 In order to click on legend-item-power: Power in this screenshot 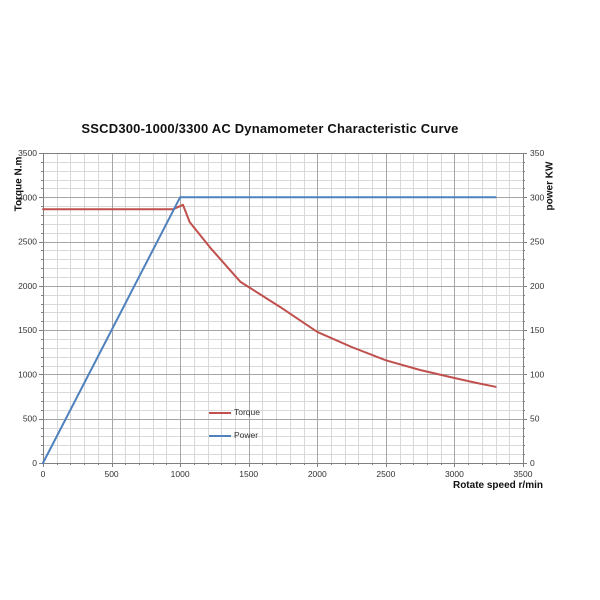, I will do `click(234, 435)`.